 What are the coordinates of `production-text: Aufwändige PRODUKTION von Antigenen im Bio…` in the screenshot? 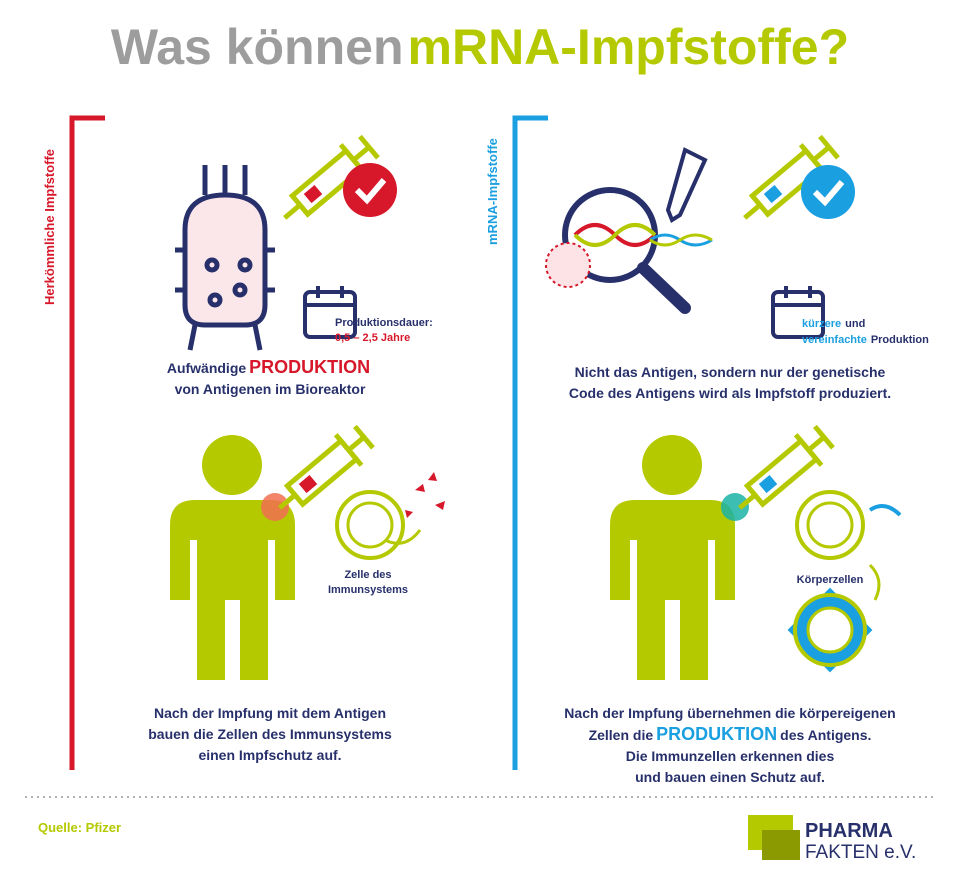 It's located at (270, 378).